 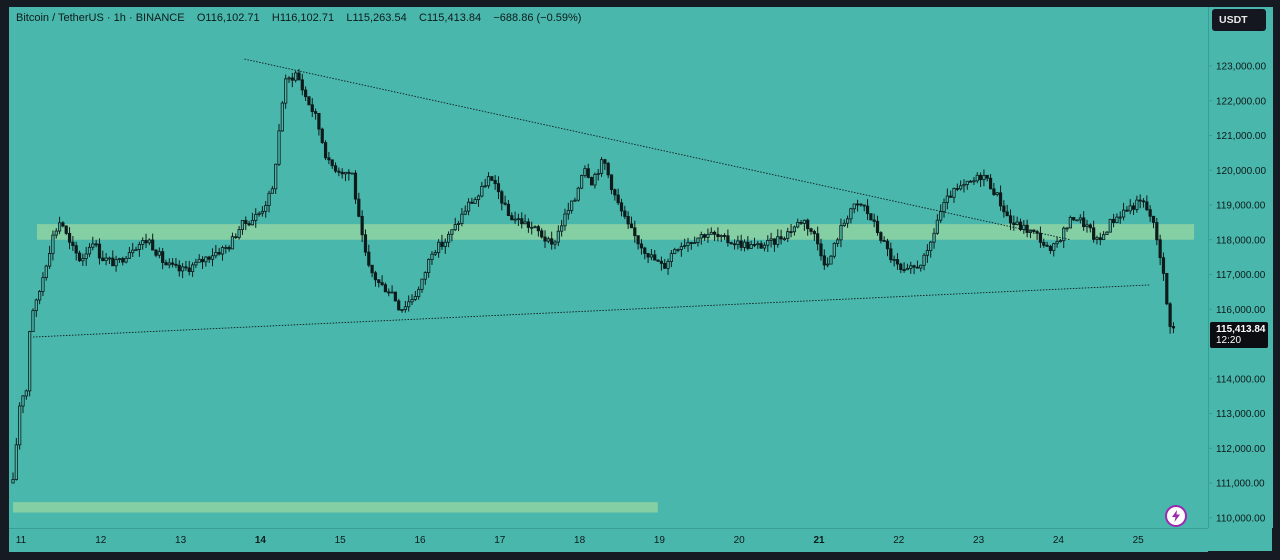 What do you see at coordinates (608, 540) in the screenshot?
I see `time-axis` at bounding box center [608, 540].